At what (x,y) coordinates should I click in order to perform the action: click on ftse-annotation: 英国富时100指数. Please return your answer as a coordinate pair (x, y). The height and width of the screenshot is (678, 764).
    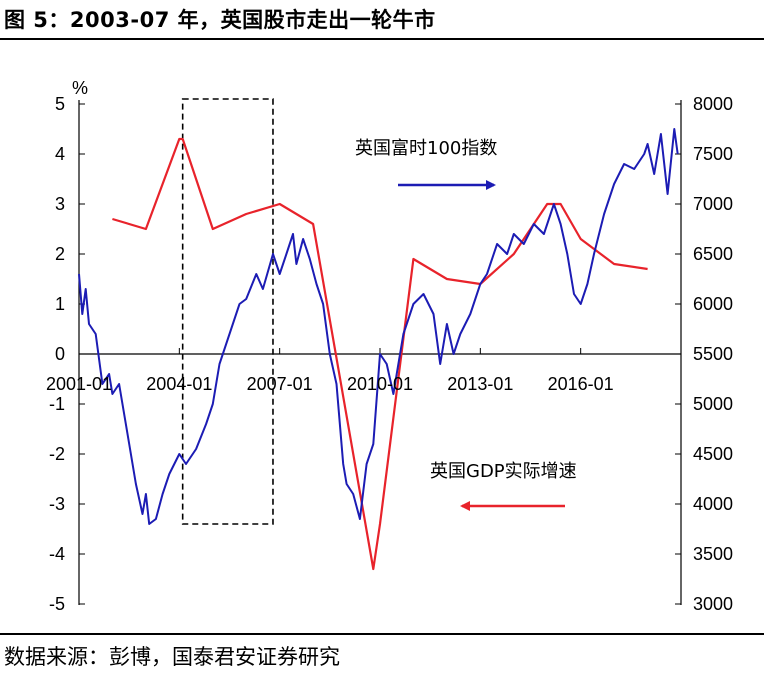
    Looking at the image, I should click on (426, 148).